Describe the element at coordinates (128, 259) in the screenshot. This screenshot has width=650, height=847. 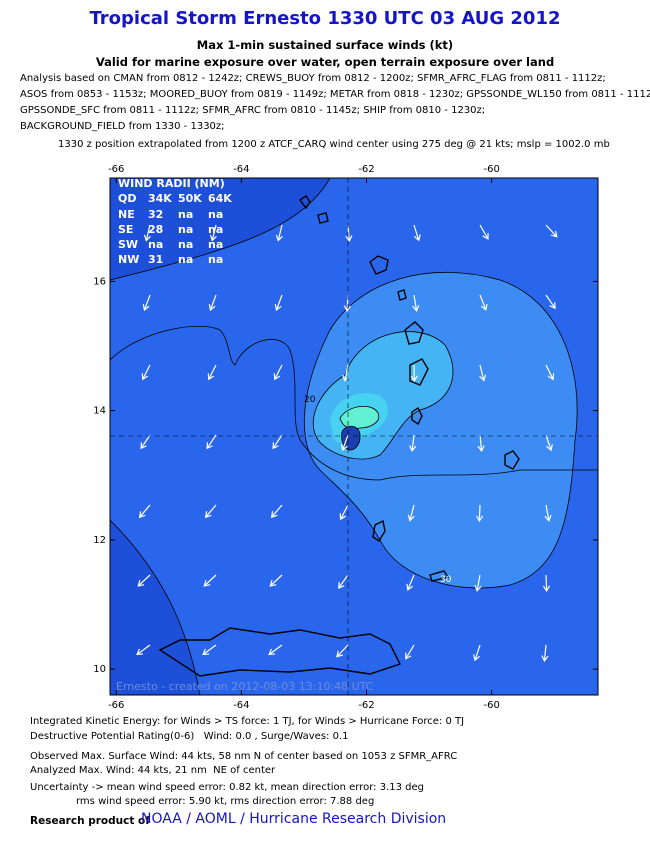
I see `radii-cell: NW` at that location.